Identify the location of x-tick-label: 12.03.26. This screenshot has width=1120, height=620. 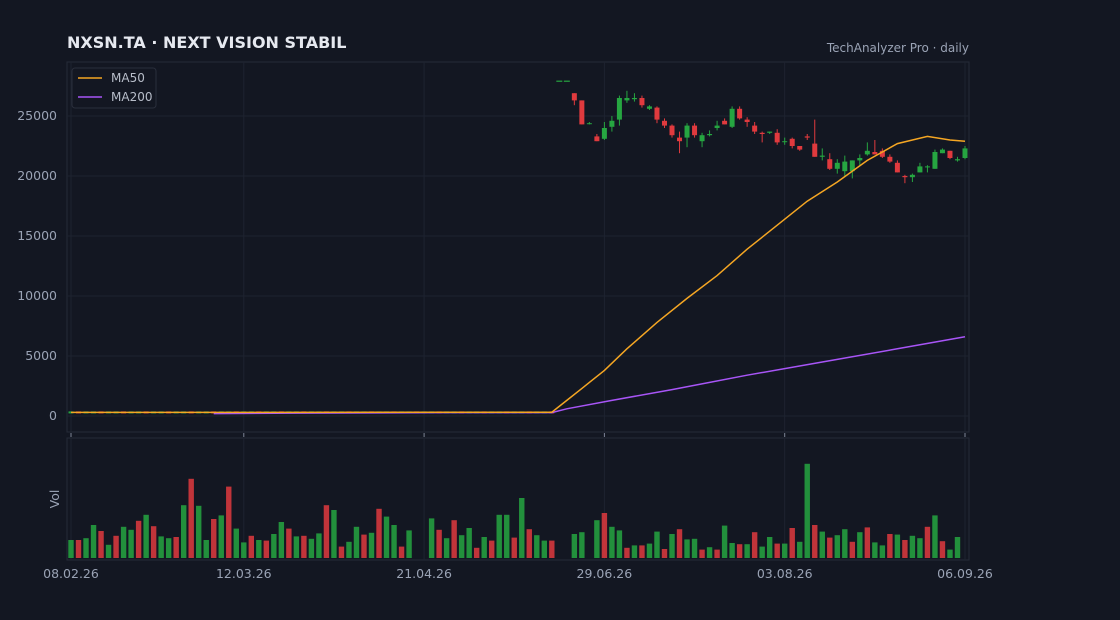
(244, 573).